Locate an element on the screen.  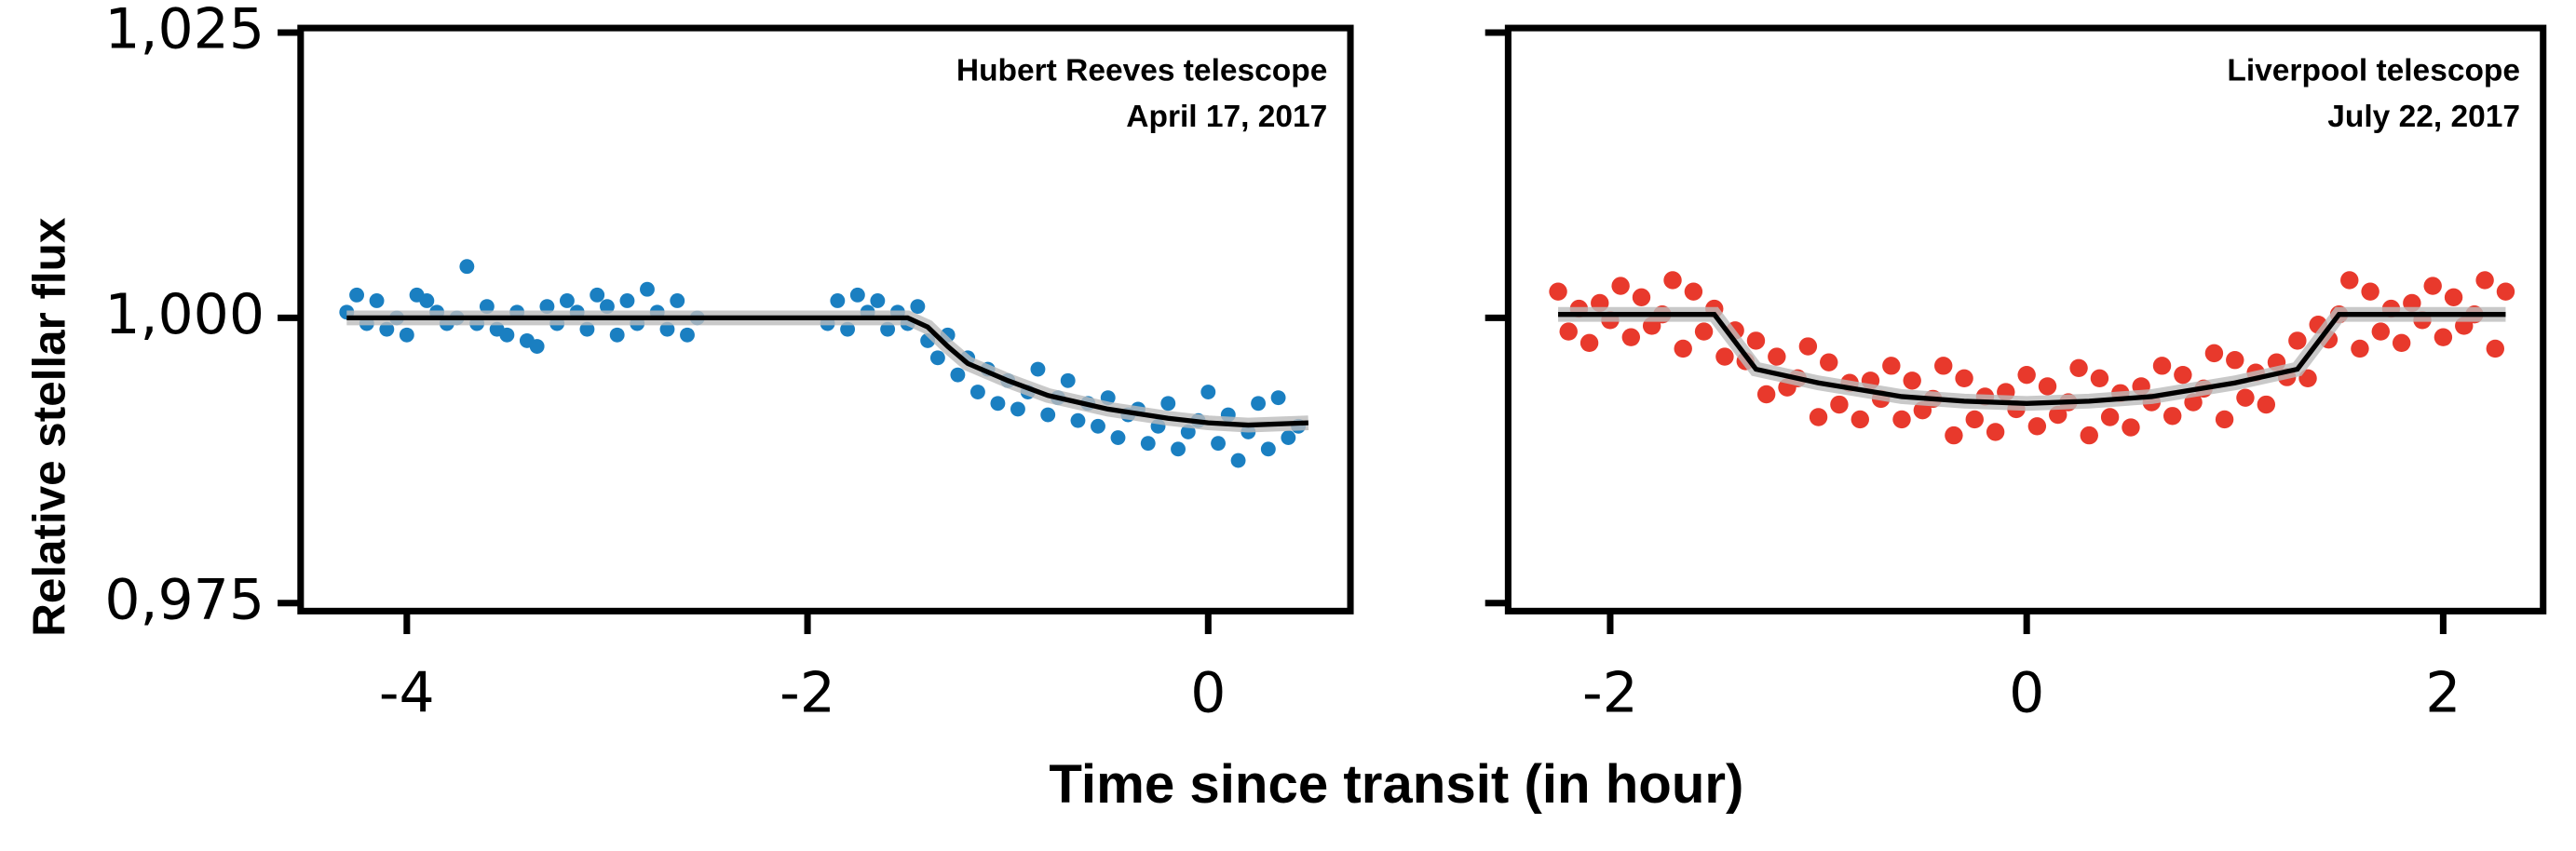
x-axis-label: Time since transit (in hour) is located at coordinates (1396, 784).